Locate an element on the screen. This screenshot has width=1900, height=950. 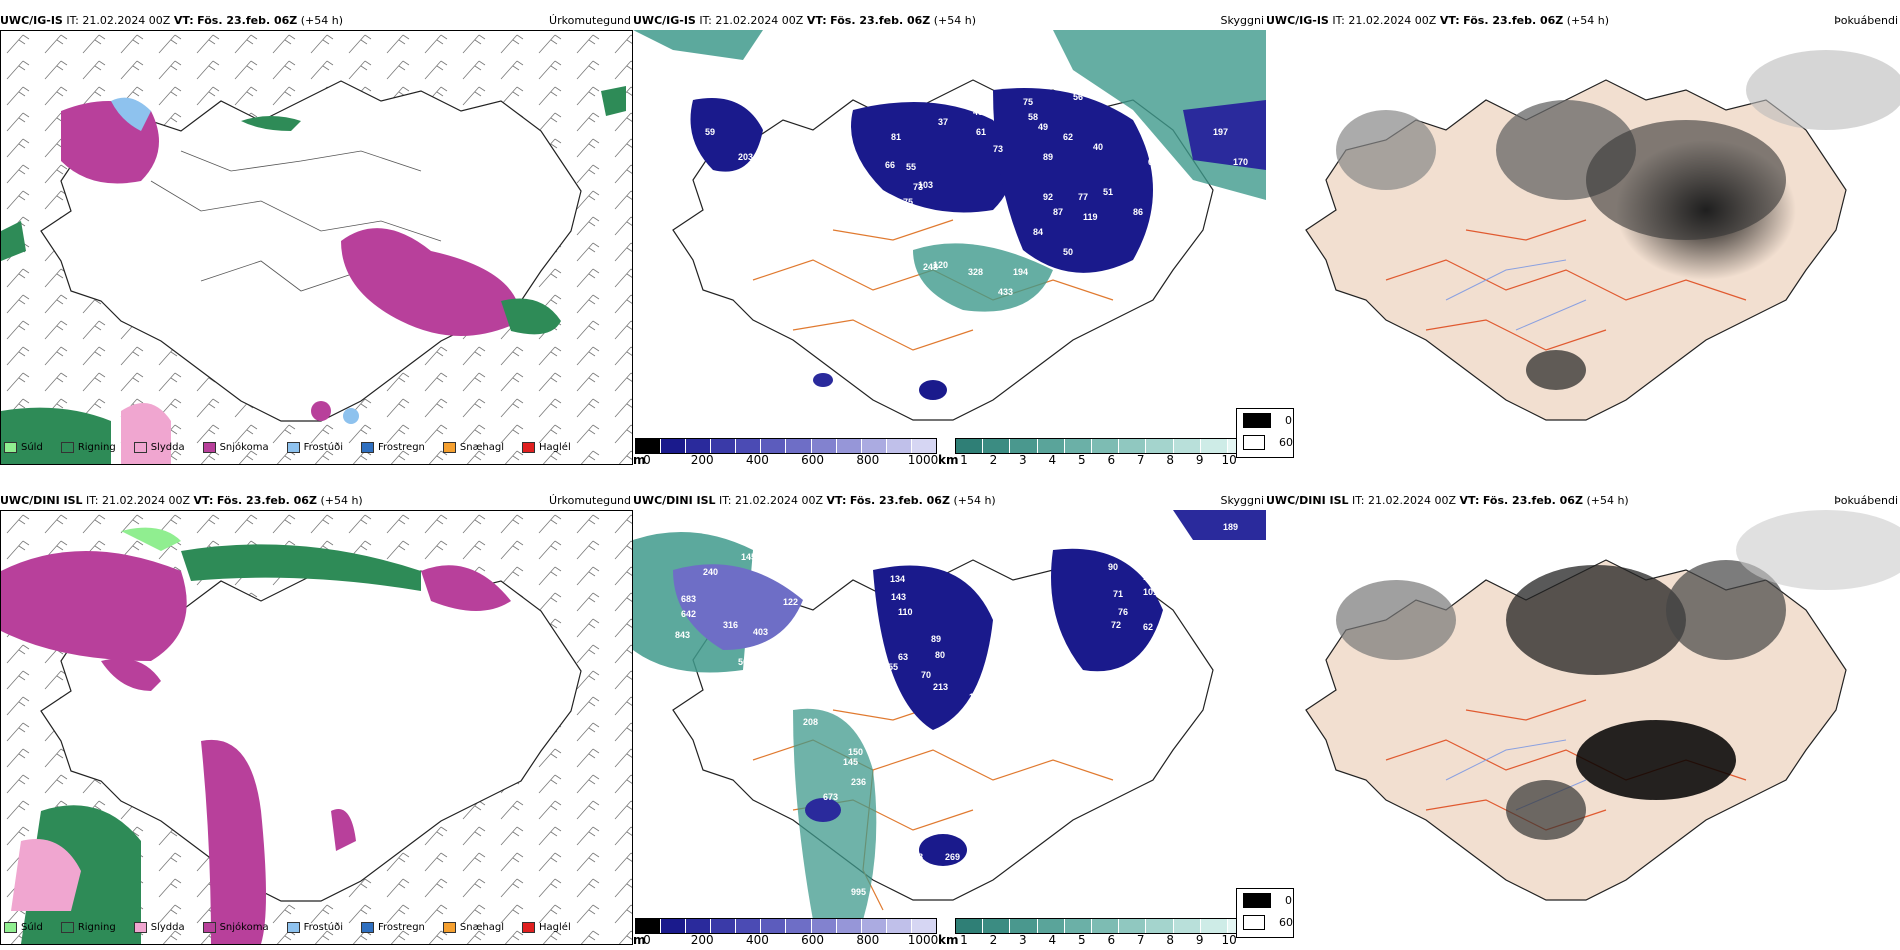
coastline is located at coordinates (311, 251).